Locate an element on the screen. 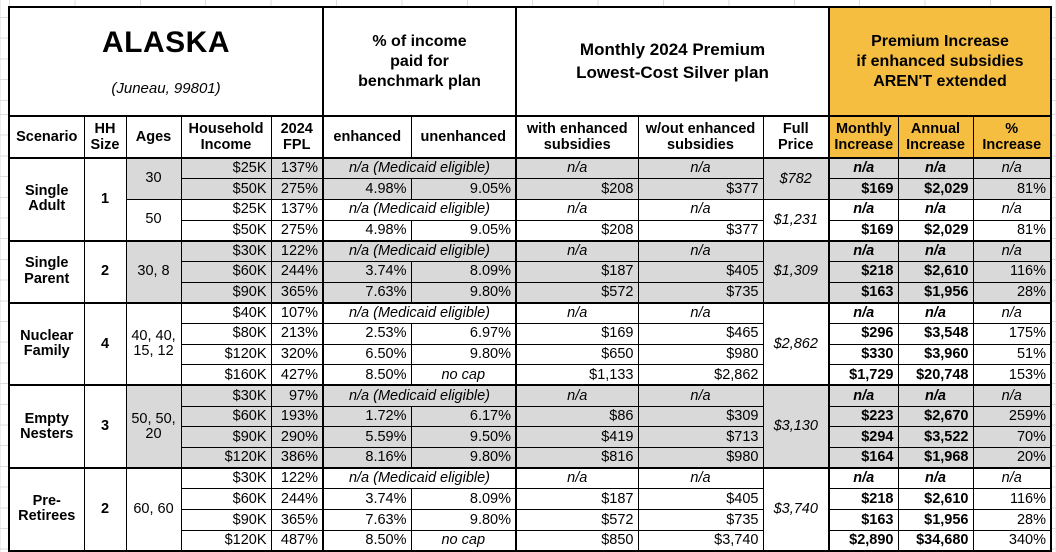  cell-full-price: $1,309 is located at coordinates (796, 271).